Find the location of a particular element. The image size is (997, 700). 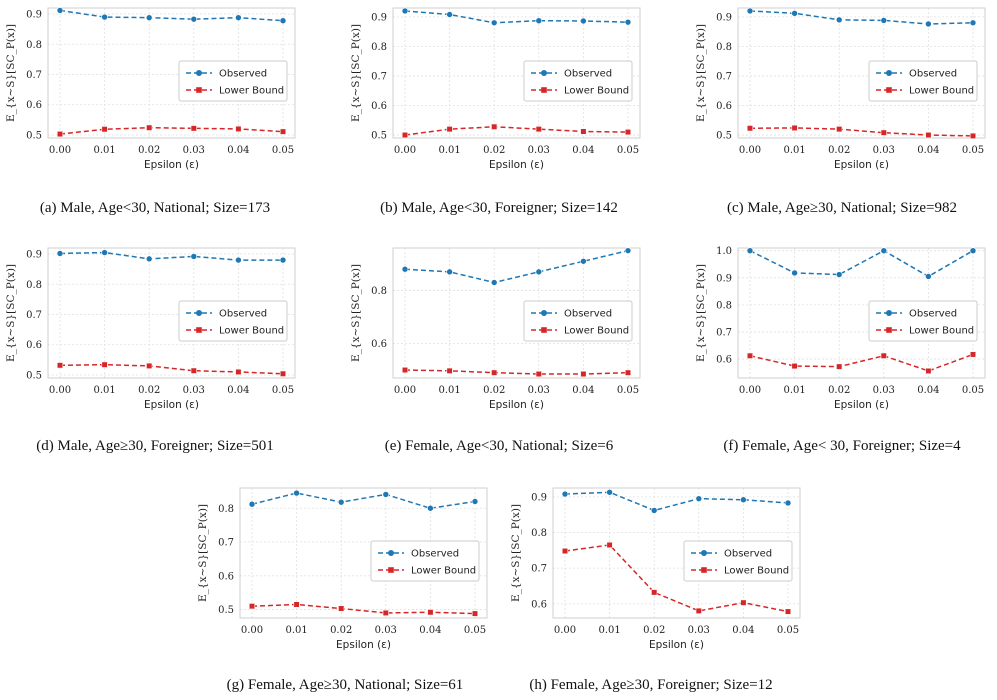

legend-label: Lower Bound is located at coordinates (941, 91).